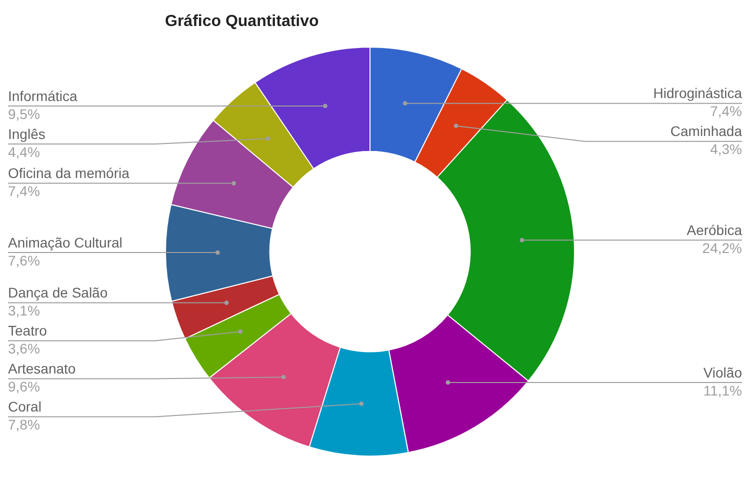  What do you see at coordinates (28, 330) in the screenshot?
I see `slice-label: Teatro` at bounding box center [28, 330].